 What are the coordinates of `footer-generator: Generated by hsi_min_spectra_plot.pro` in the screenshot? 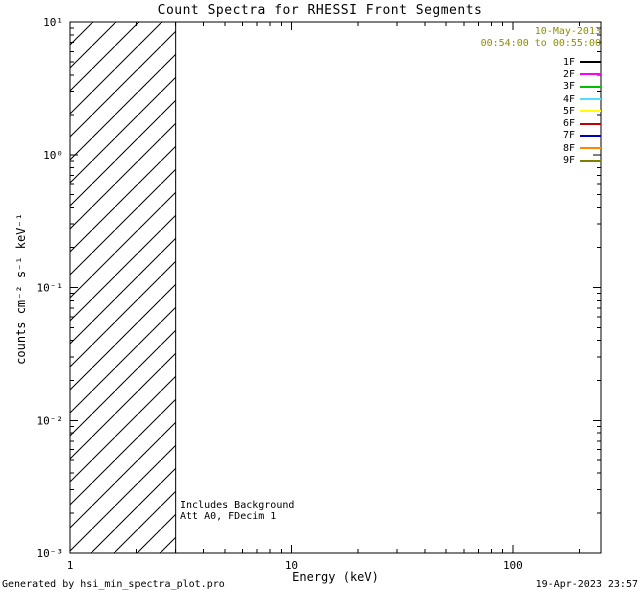 It's located at (113, 584).